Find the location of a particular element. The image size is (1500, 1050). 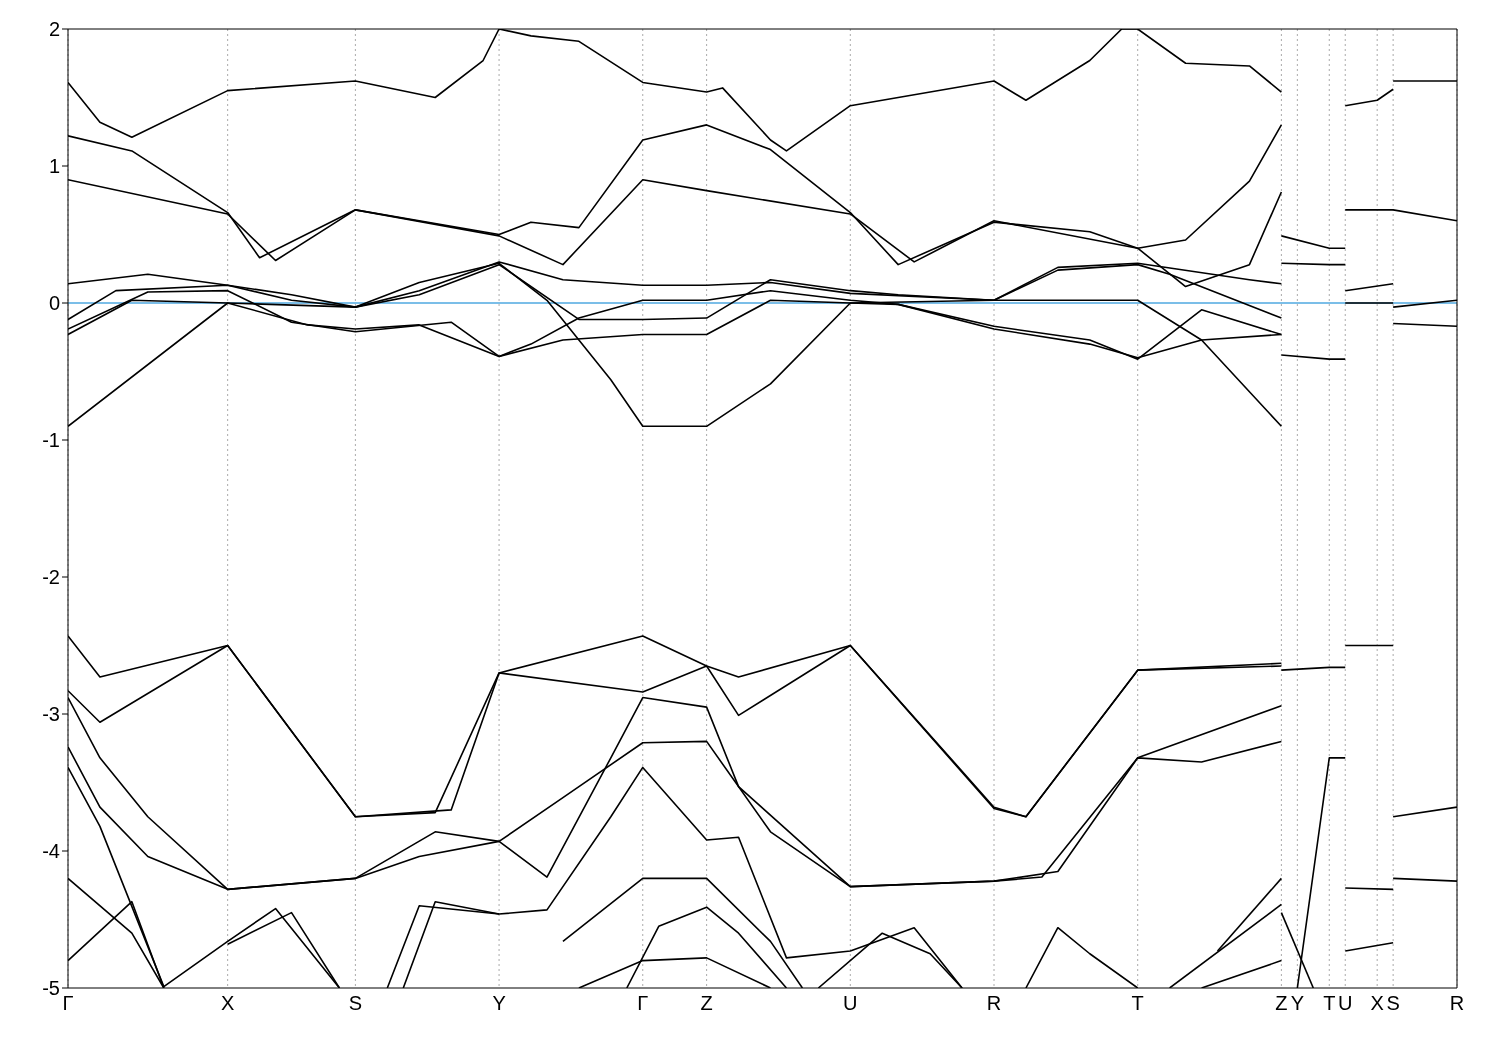

y-tick-label: -2 is located at coordinates (51, 577).